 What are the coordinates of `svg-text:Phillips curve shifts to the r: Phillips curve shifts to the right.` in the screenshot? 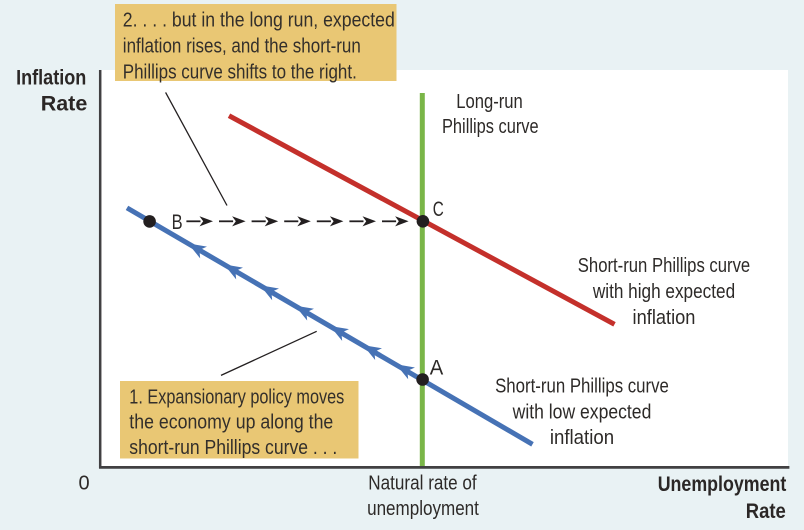 It's located at (240, 72).